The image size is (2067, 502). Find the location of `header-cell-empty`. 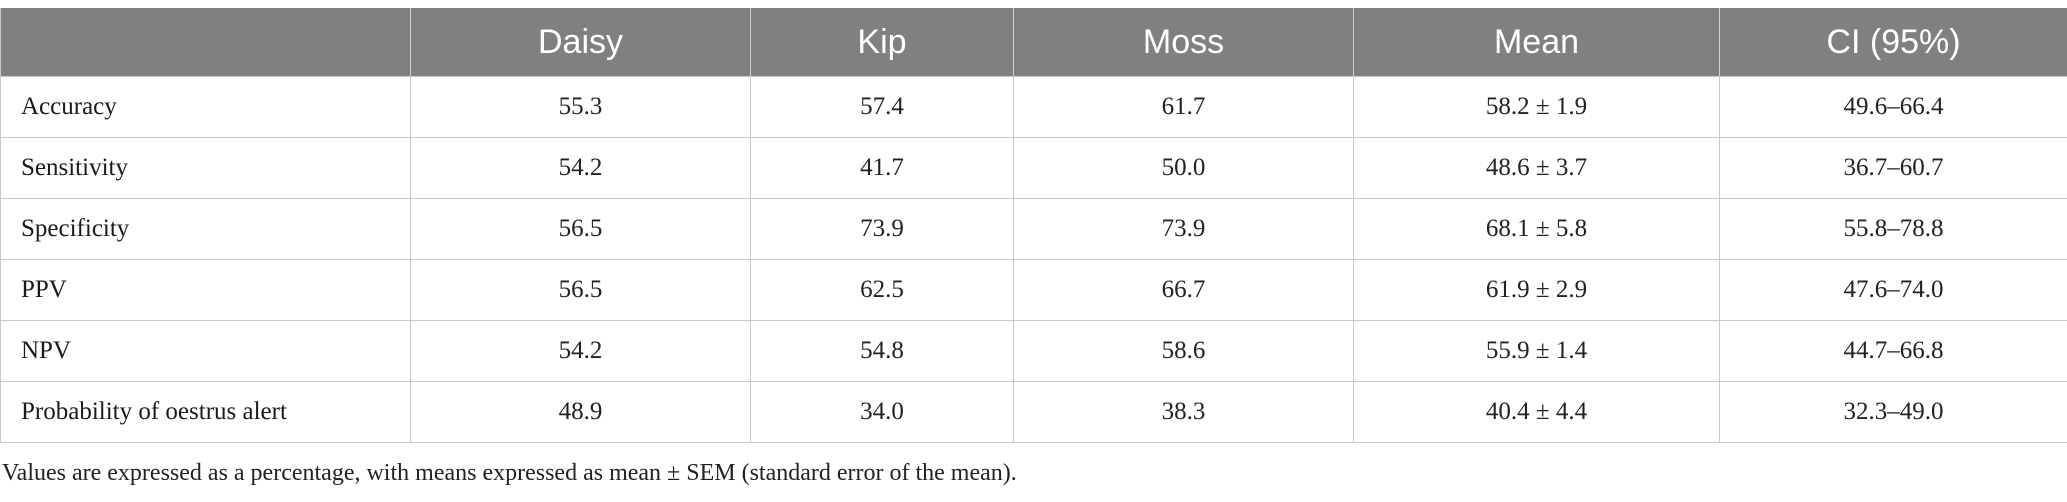

header-cell-empty is located at coordinates (205, 42).